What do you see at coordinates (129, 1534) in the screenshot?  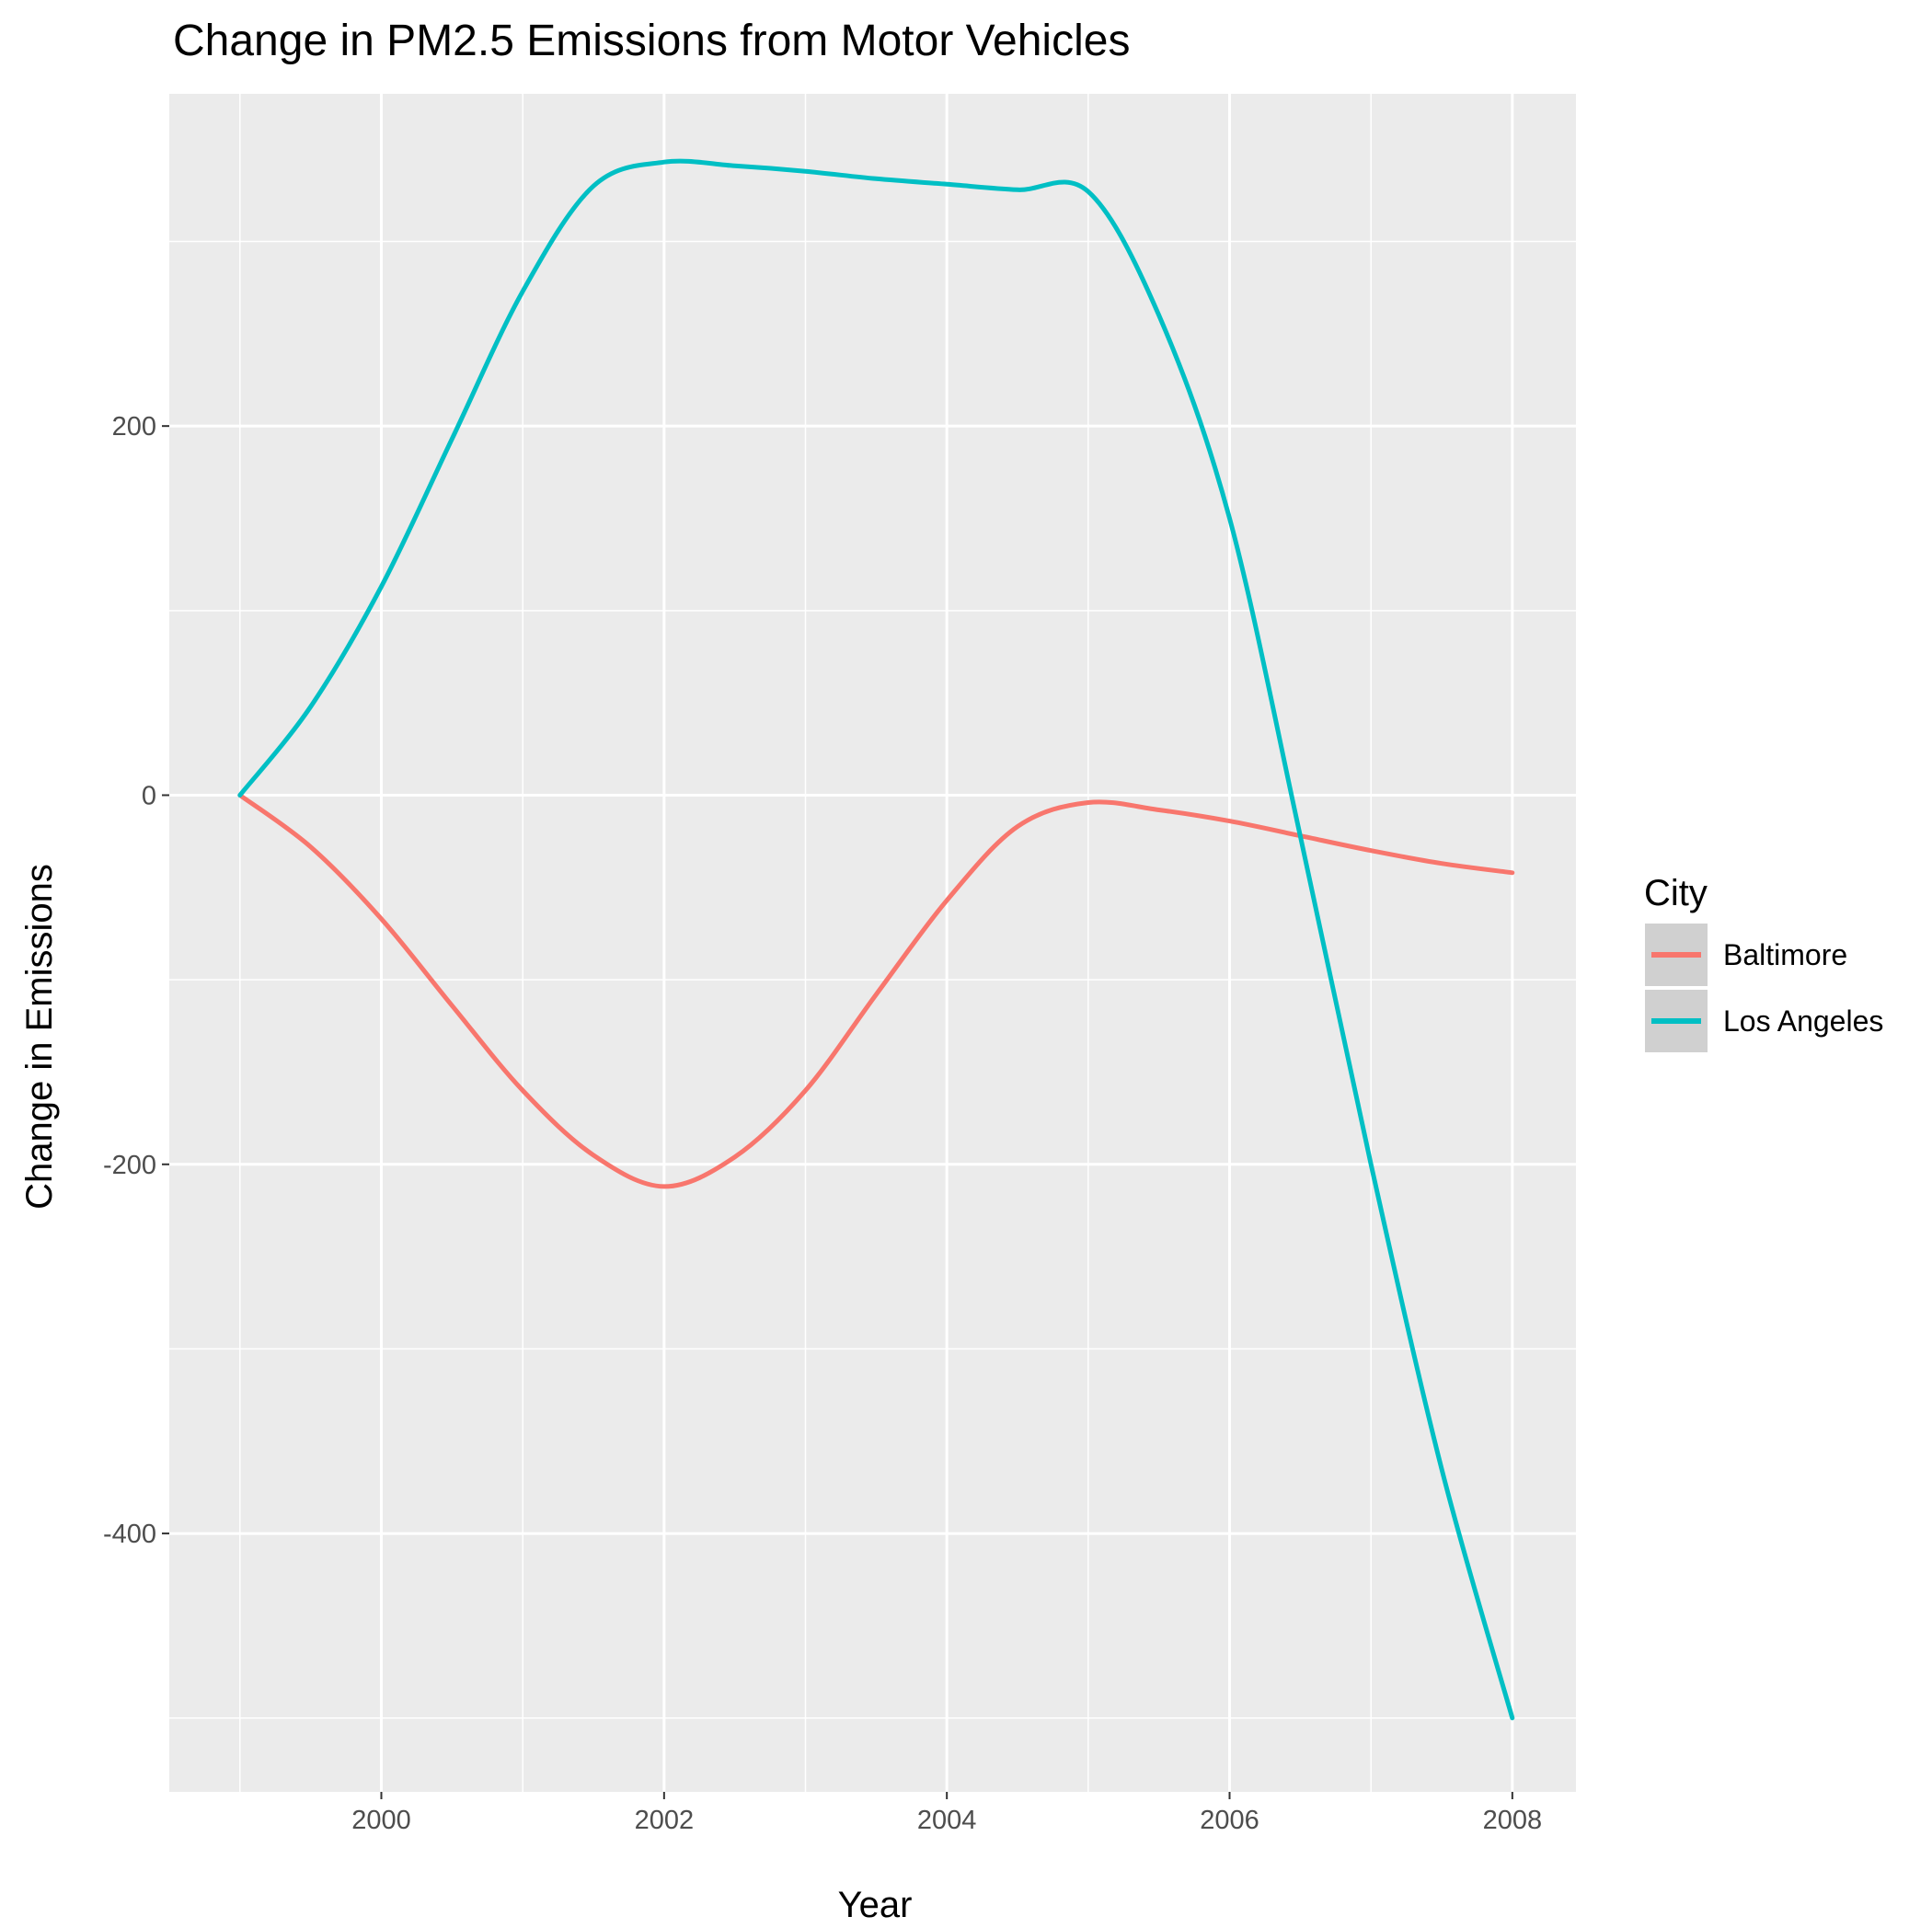 I see `y-tick-label: -400` at bounding box center [129, 1534].